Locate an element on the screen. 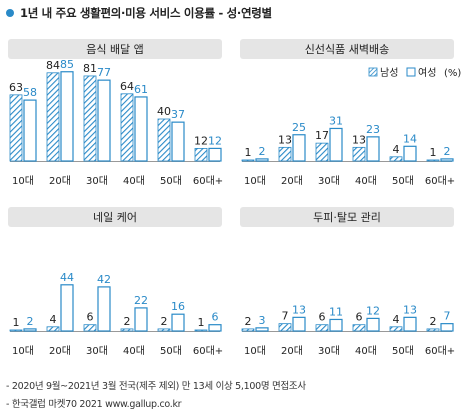  data-label-female: 22 is located at coordinates (141, 300).